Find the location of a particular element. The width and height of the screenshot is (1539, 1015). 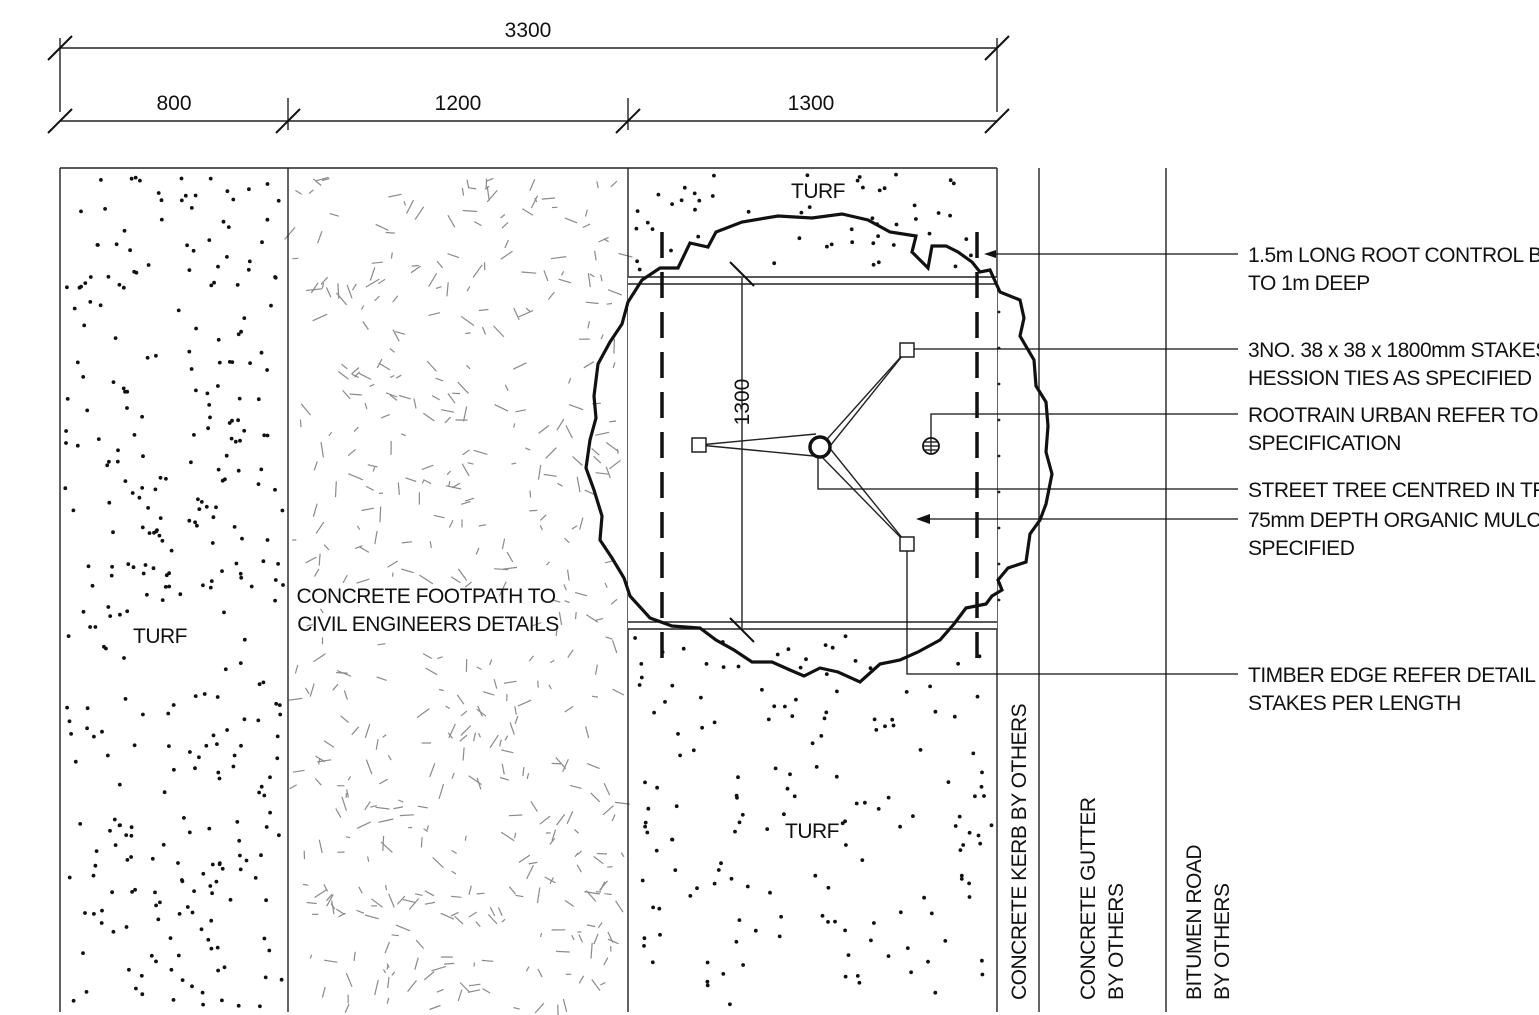

footpath-label-line1: CONCRETE FOOTPATH TO is located at coordinates (425, 596).